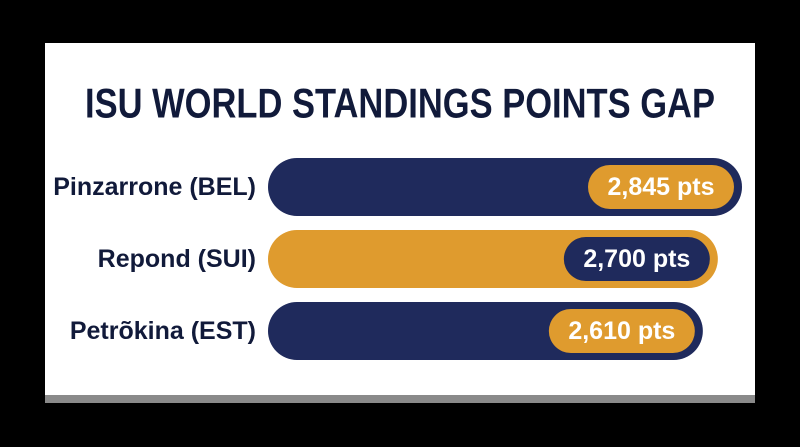 The height and width of the screenshot is (447, 800). I want to click on value-label: 2,610 pts, so click(621, 331).